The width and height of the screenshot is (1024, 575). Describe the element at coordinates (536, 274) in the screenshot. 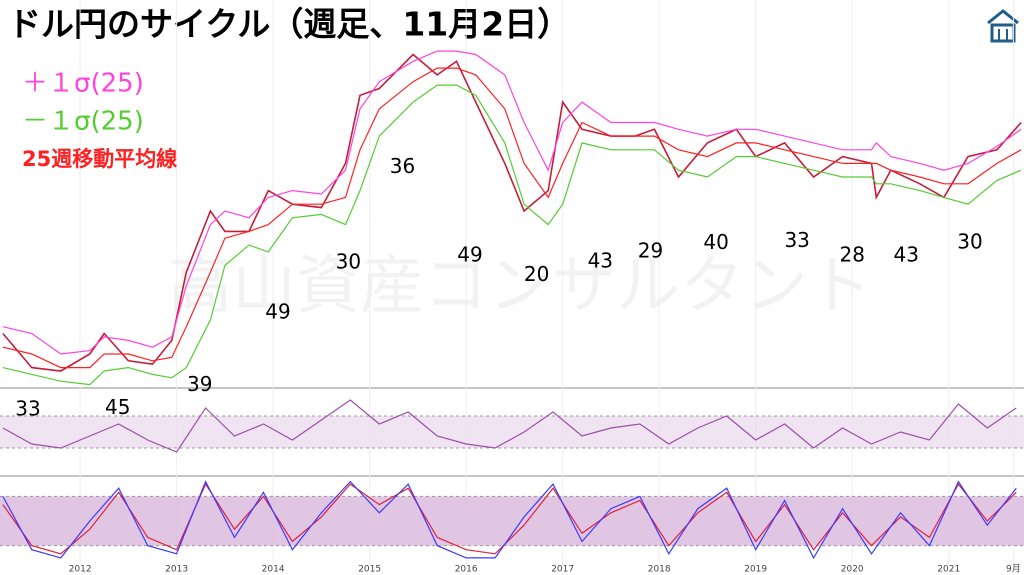

I see `cycle-label: 20` at that location.